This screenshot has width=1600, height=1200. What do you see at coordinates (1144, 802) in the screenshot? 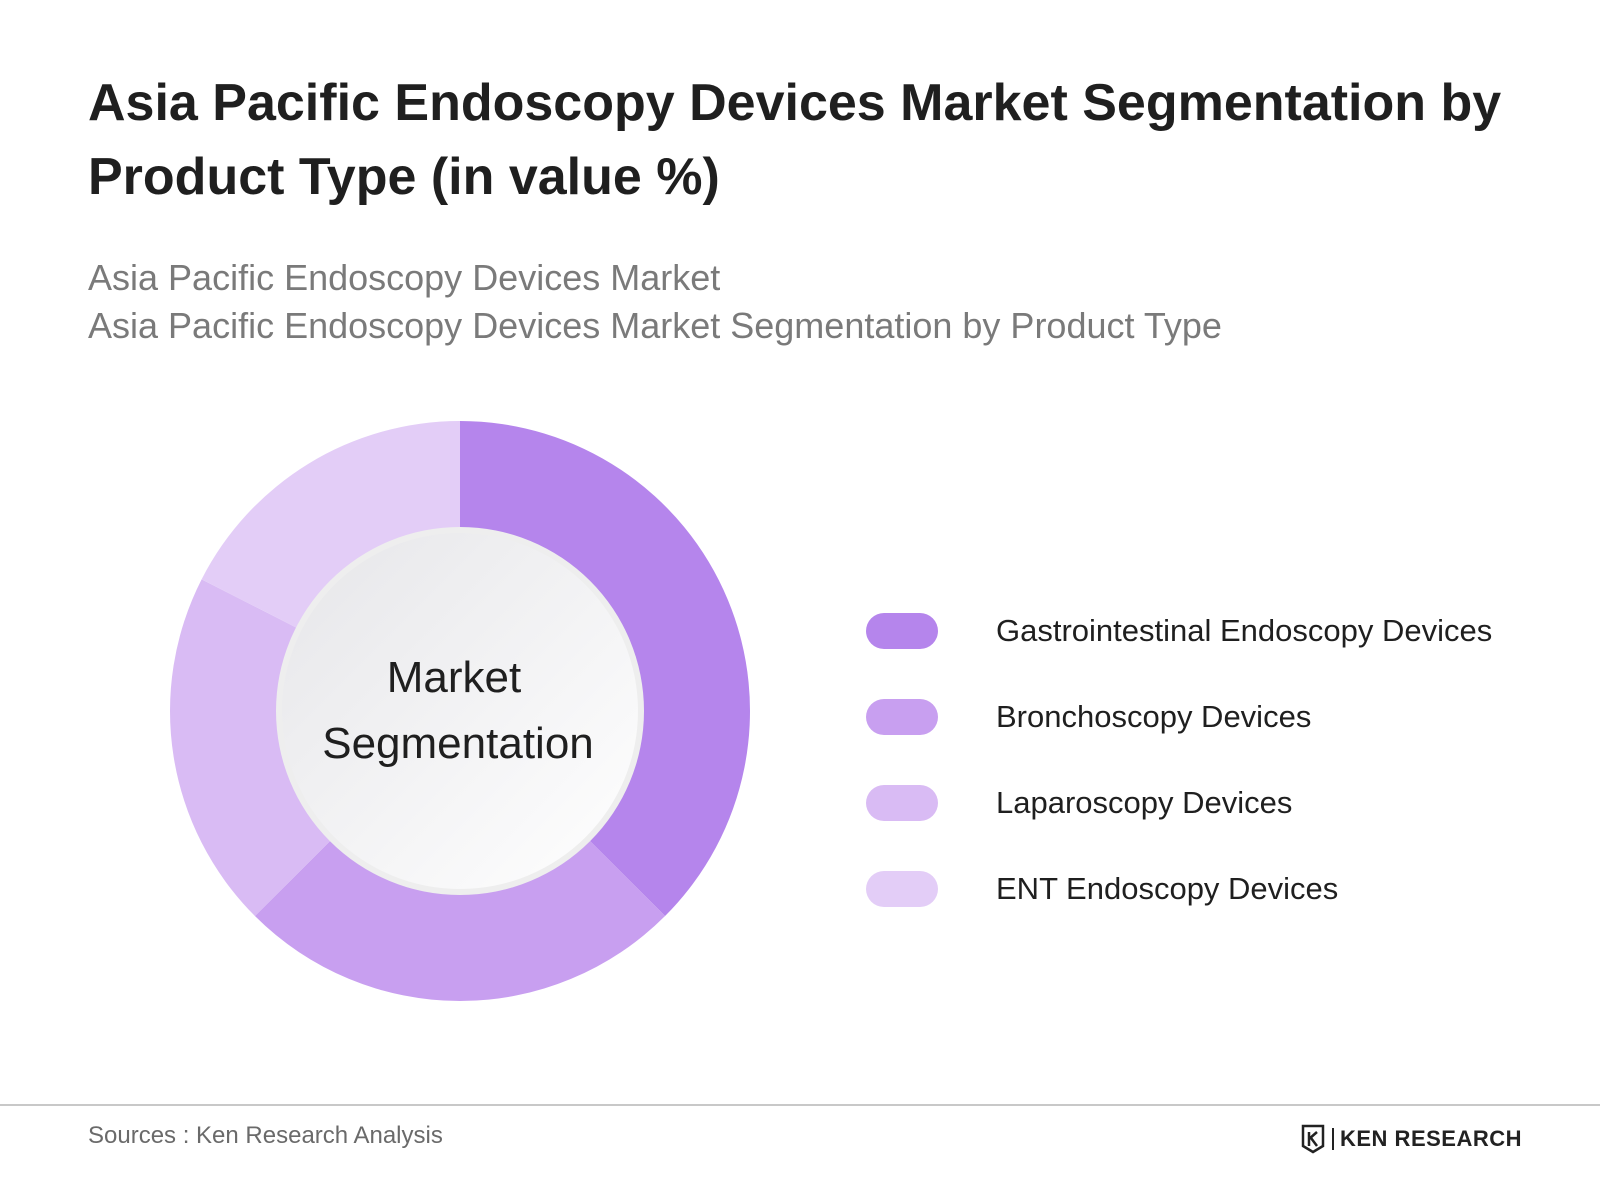
I see `legend-label: Laparoscopy Devices` at bounding box center [1144, 802].